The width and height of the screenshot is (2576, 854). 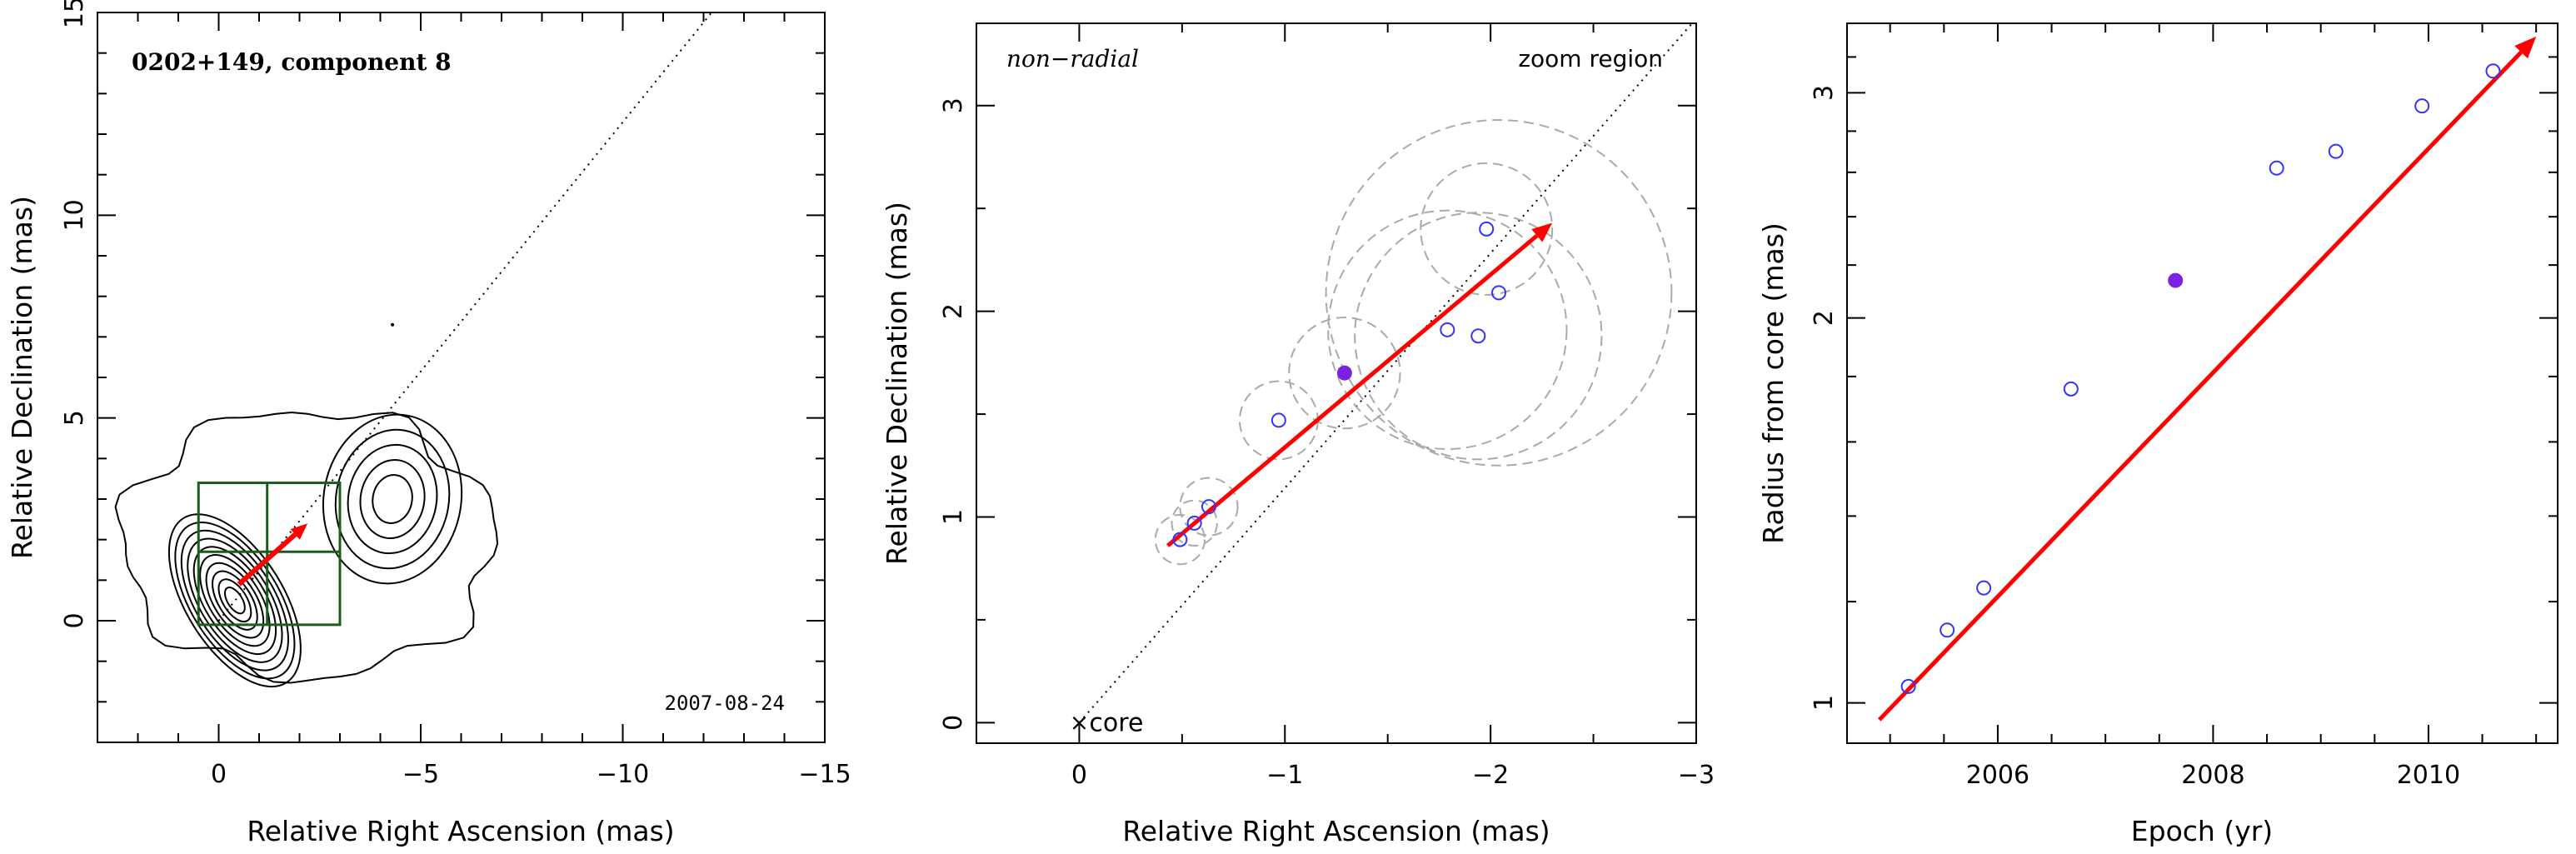 What do you see at coordinates (267, 559) in the screenshot?
I see `panel-a-arrow-shaft` at bounding box center [267, 559].